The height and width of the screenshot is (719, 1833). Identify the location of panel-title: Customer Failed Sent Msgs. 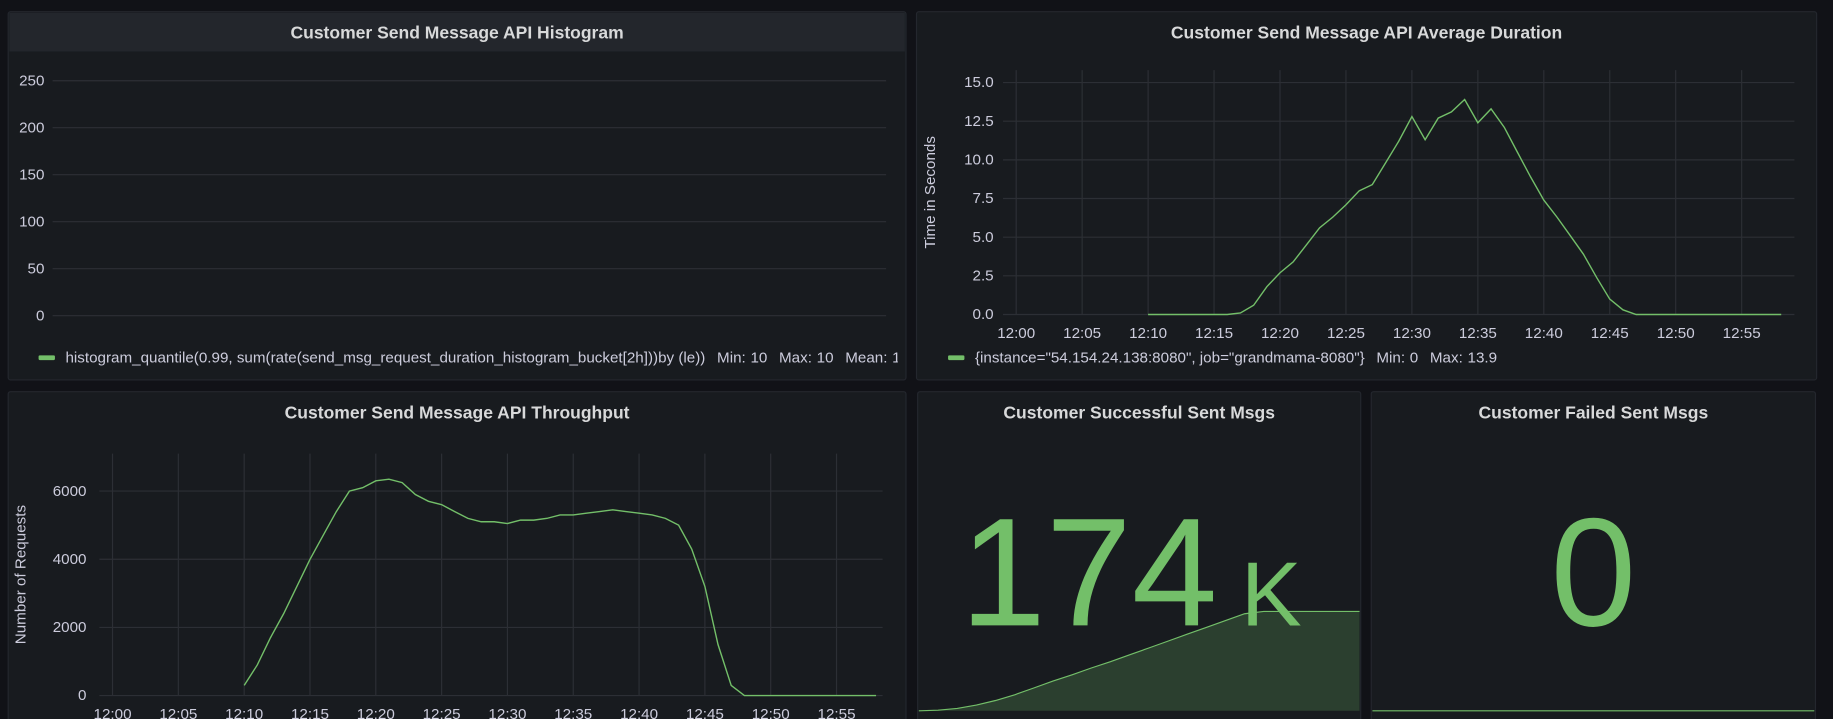
(1594, 413).